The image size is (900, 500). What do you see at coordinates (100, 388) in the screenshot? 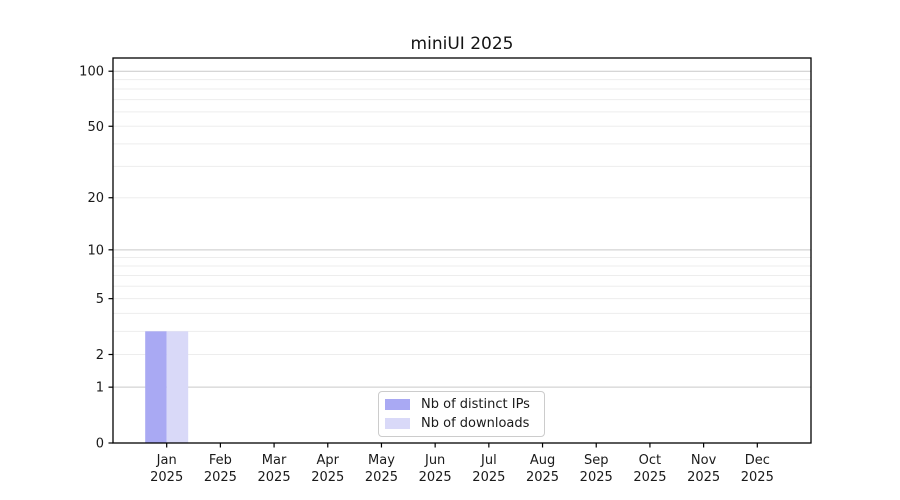
I see `y-tick-label: 1` at bounding box center [100, 388].